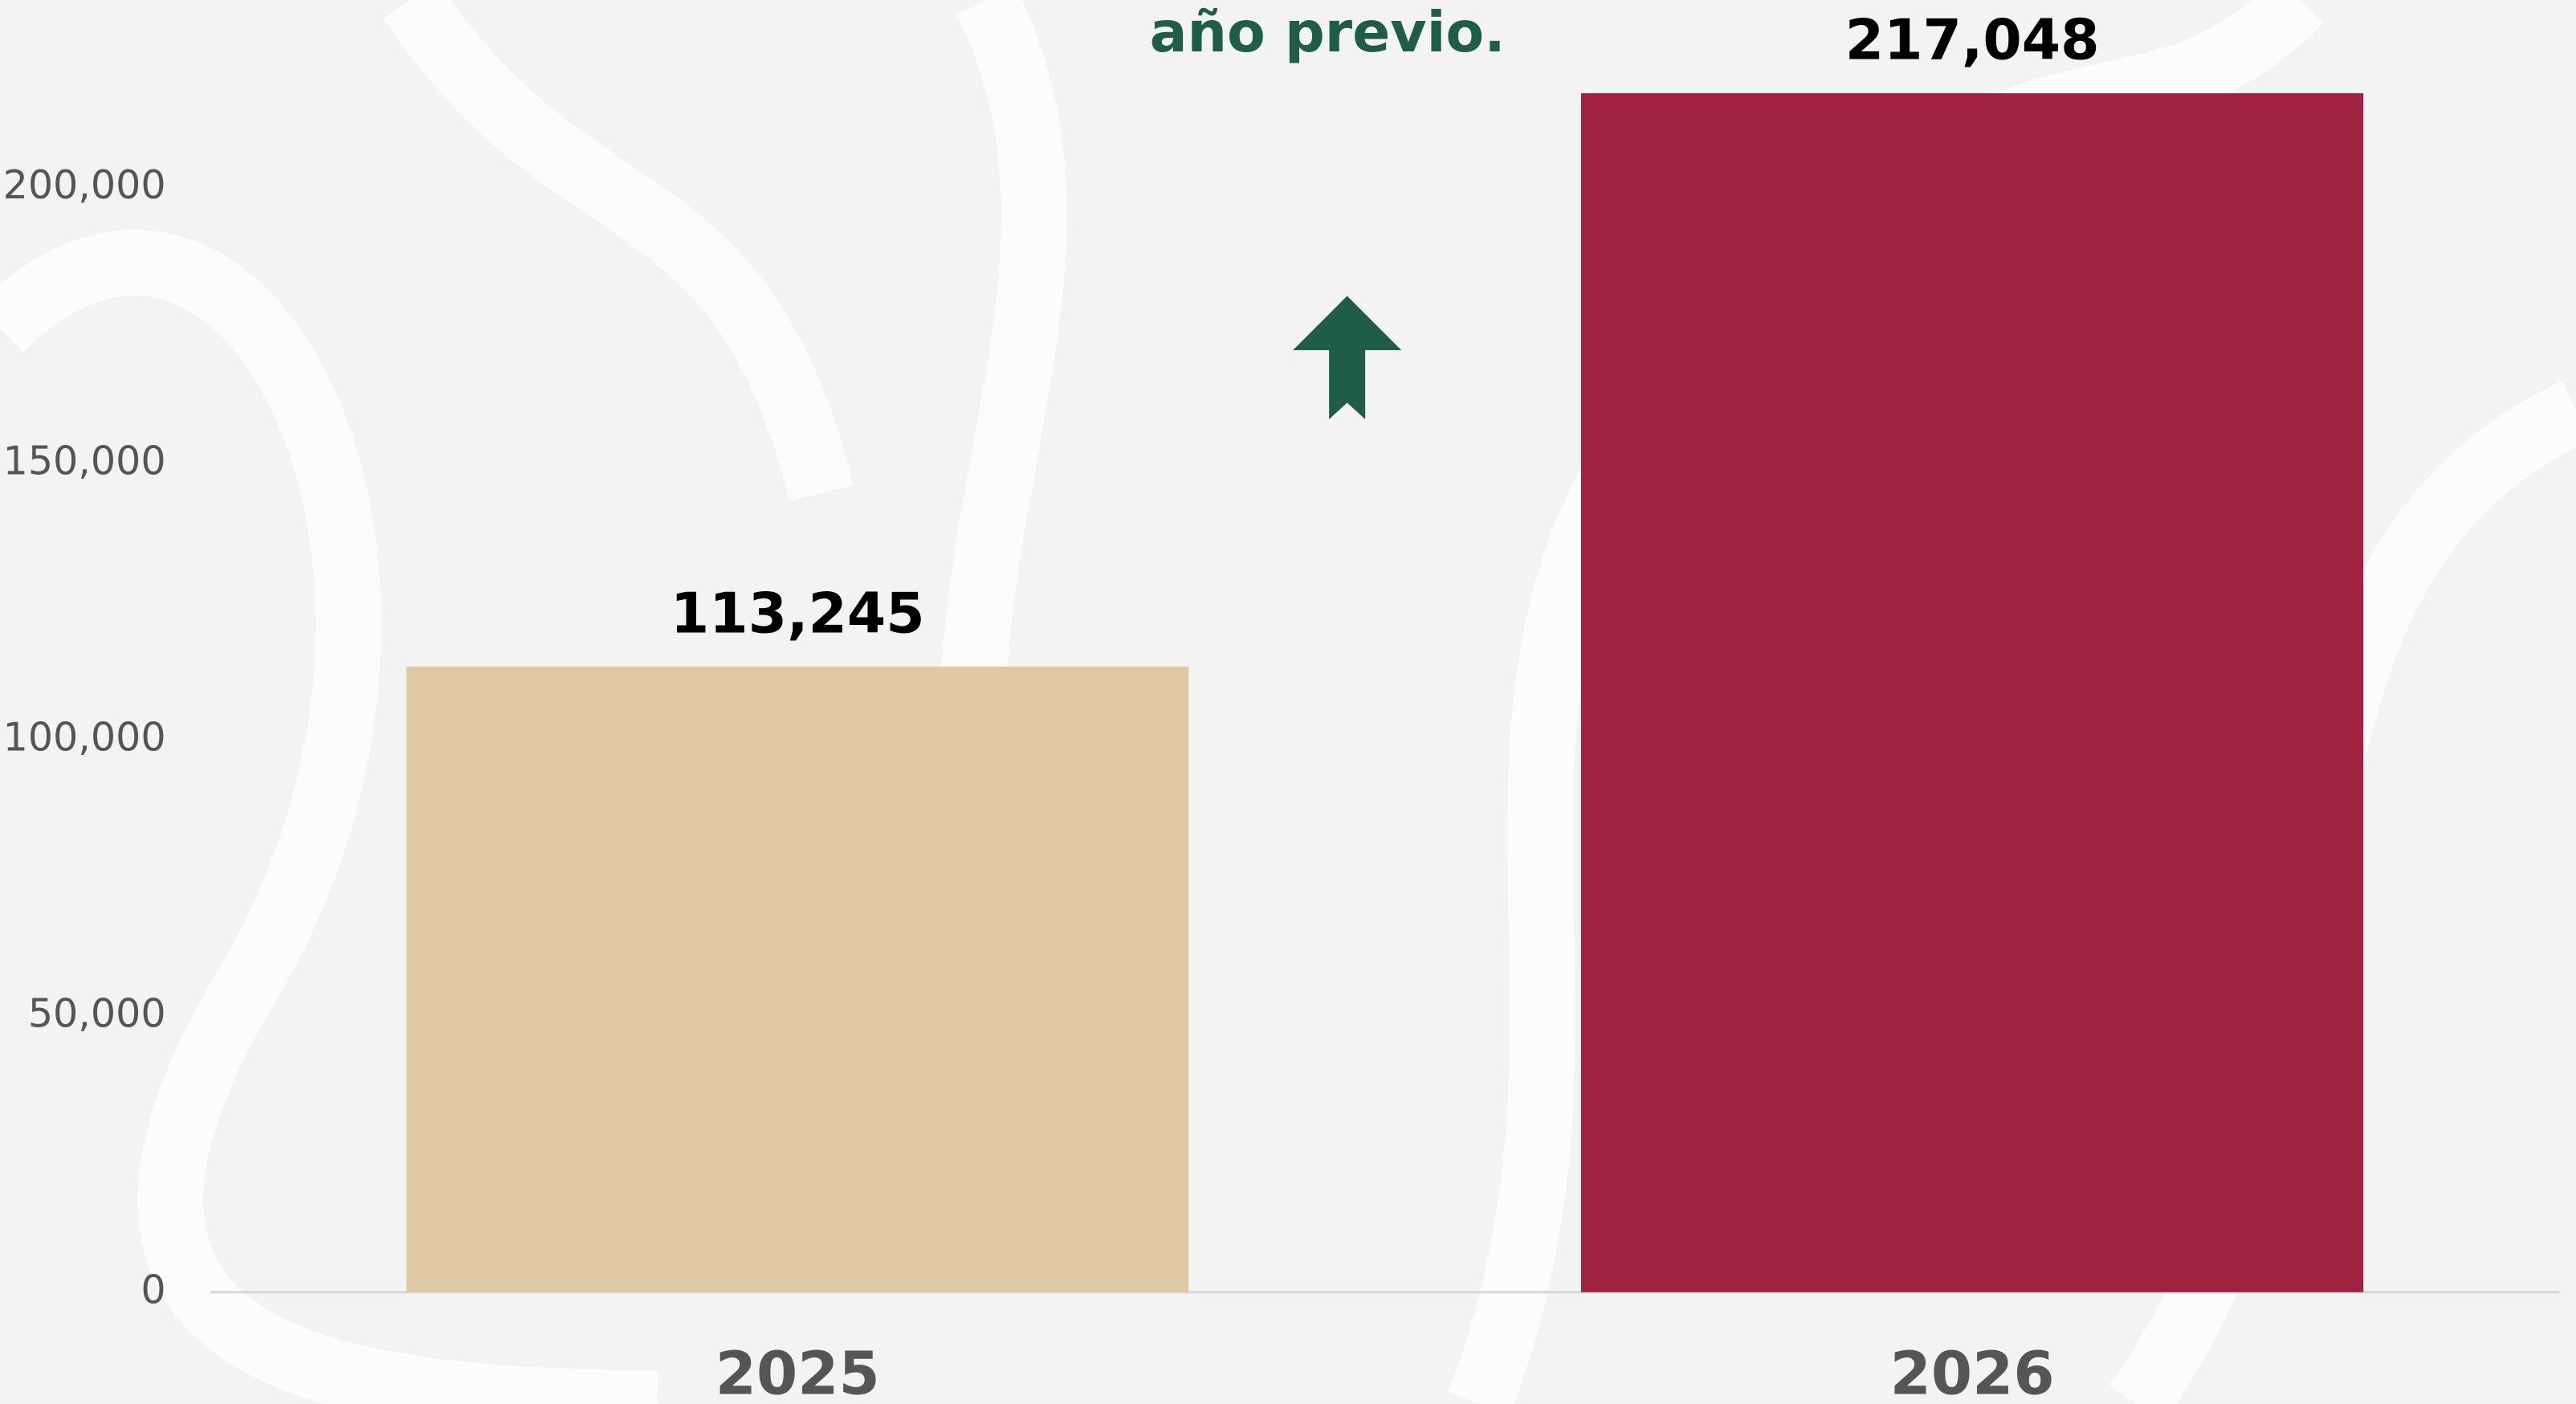 The height and width of the screenshot is (1404, 2576). What do you see at coordinates (97, 1013) in the screenshot?
I see `y-tick-label: 50,000` at bounding box center [97, 1013].